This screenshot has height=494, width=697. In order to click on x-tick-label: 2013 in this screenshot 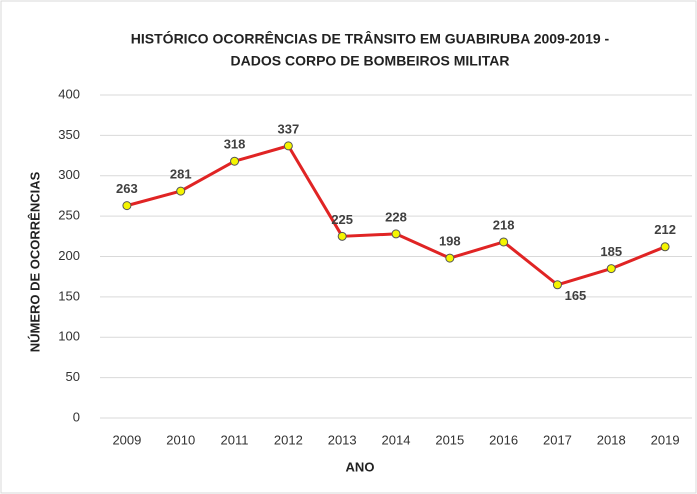, I will do `click(342, 439)`.